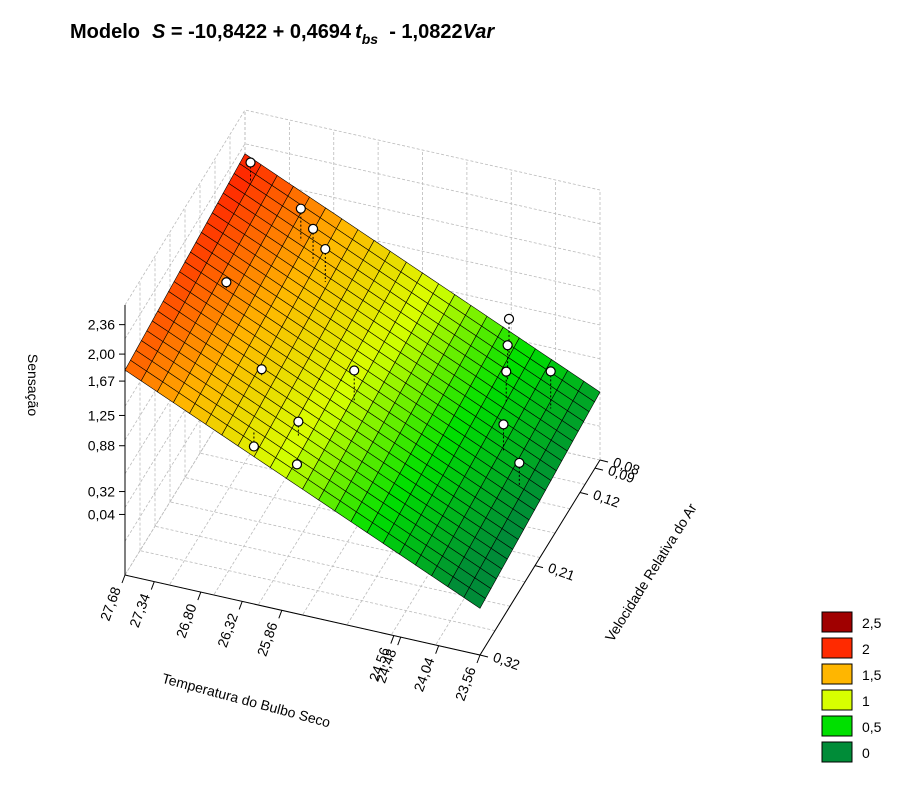 This screenshot has width=900, height=787. What do you see at coordinates (101, 381) in the screenshot?
I see `z-tick-label: 1,67` at bounding box center [101, 381].